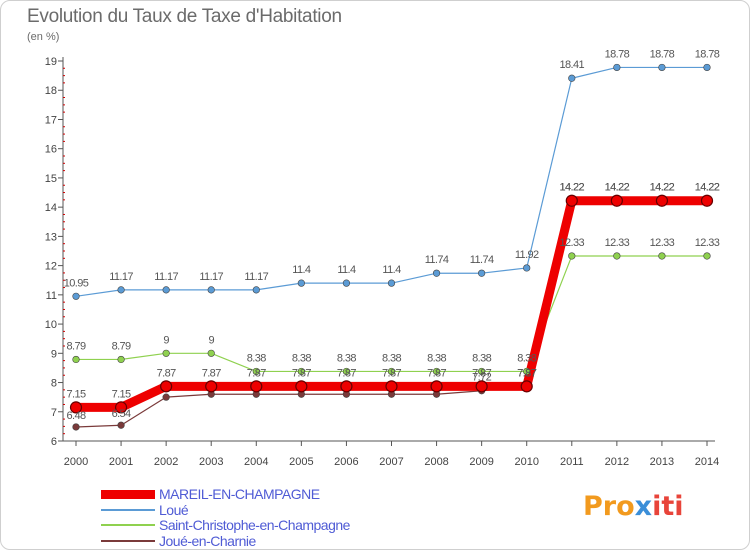 The image size is (750, 550). What do you see at coordinates (436, 462) in the screenshot?
I see `x-tick-label: 2008` at bounding box center [436, 462].